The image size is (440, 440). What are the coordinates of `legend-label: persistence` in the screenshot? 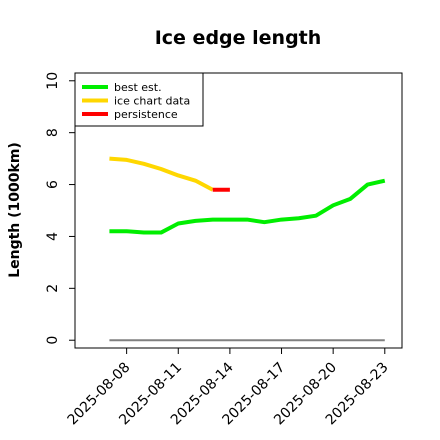 It's located at (146, 114).